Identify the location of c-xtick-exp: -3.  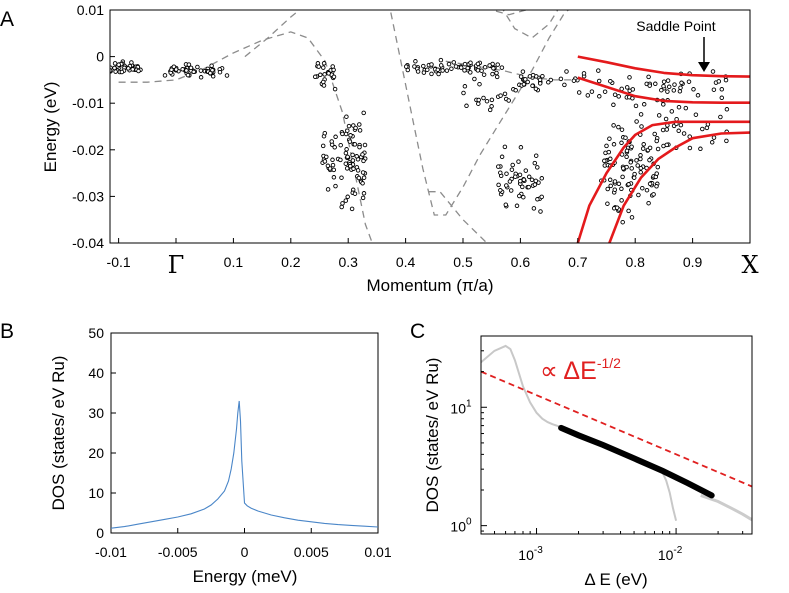
(538, 550).